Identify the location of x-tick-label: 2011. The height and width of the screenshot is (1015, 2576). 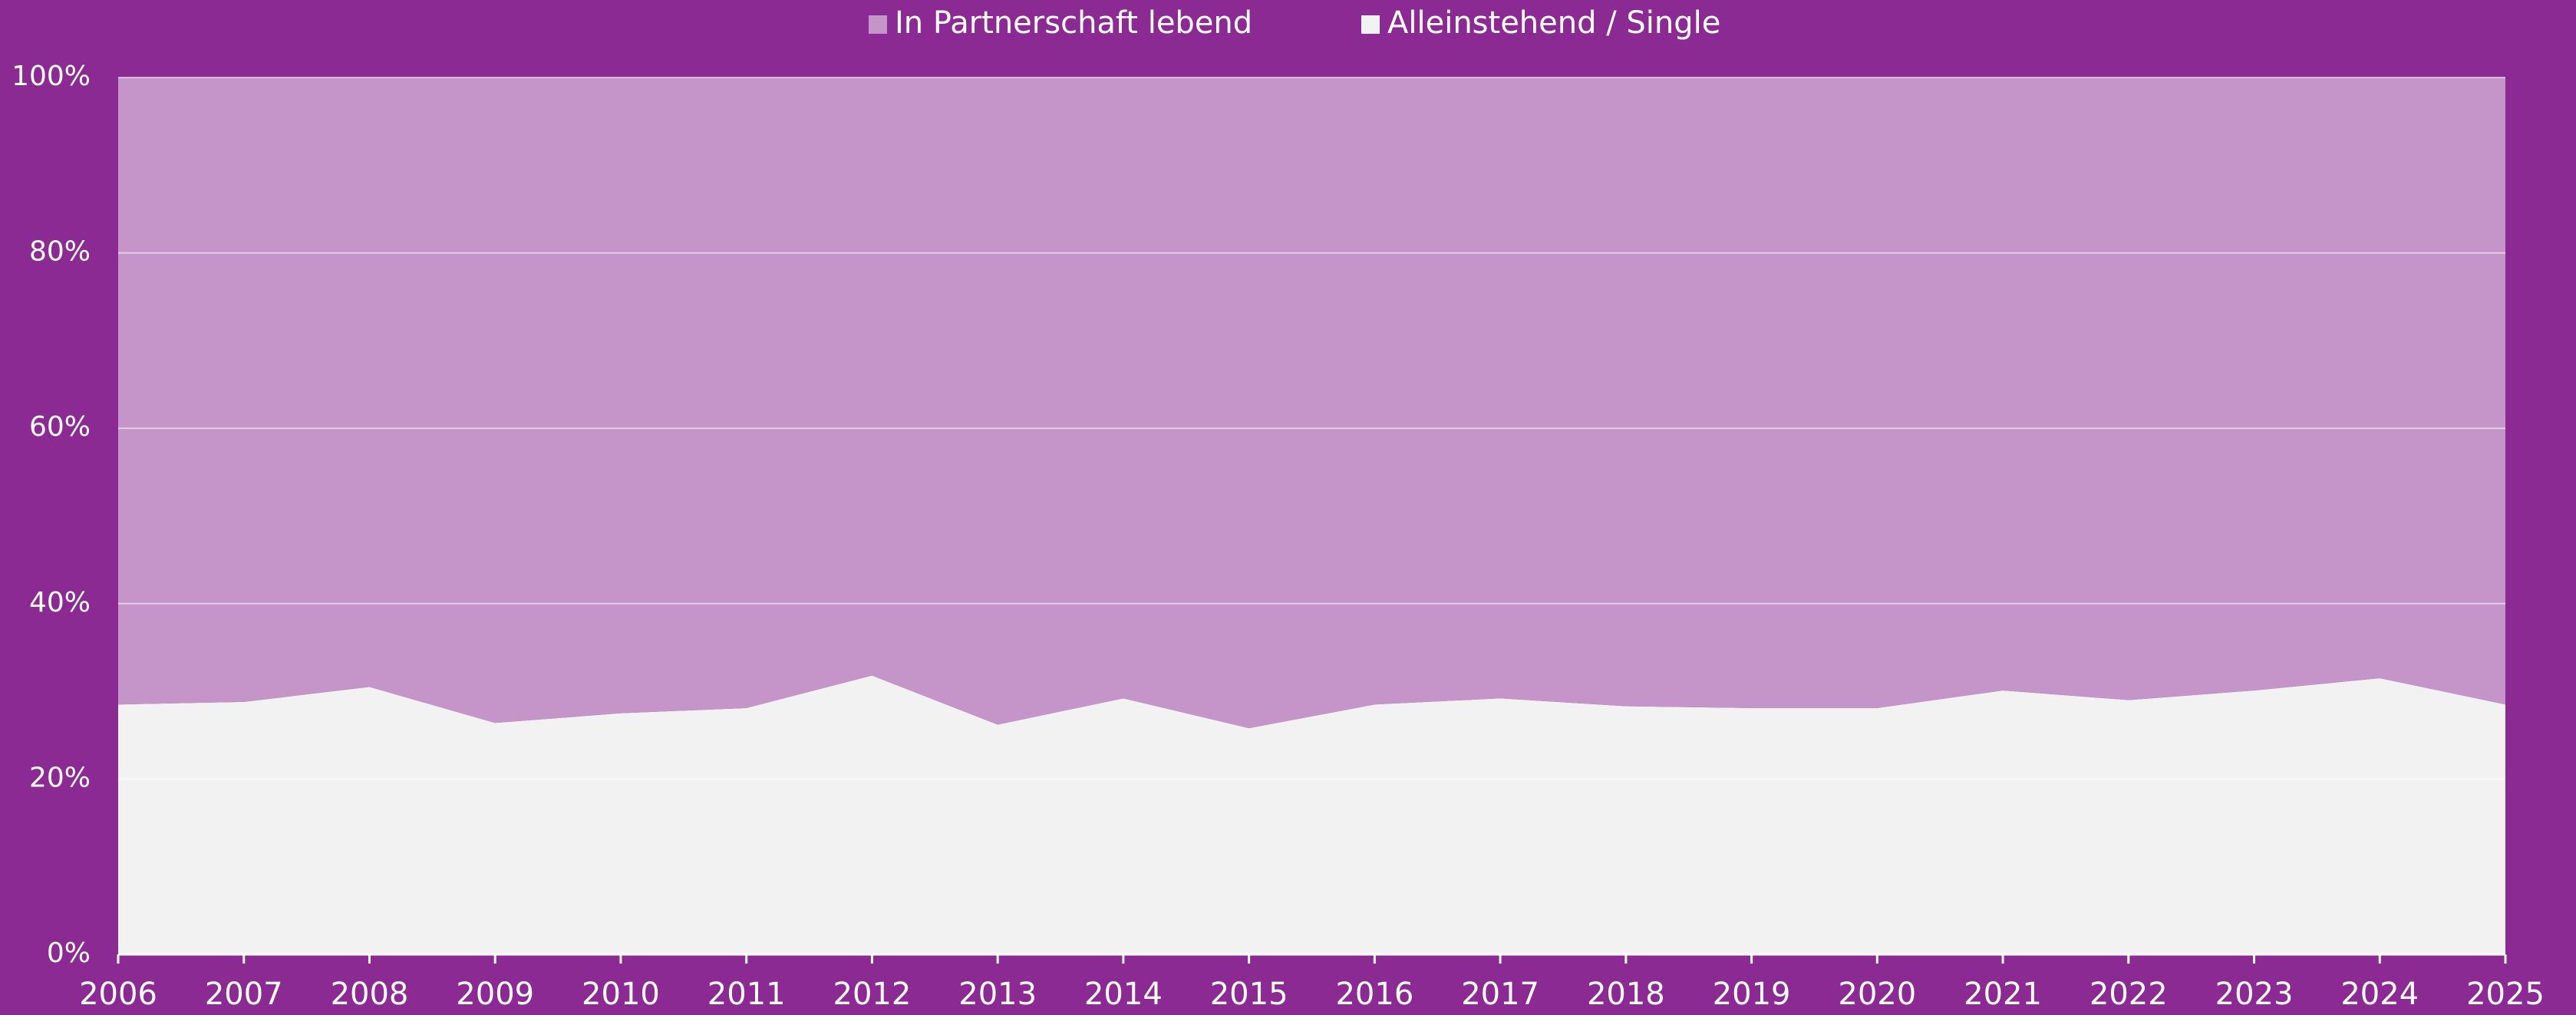
(746, 994).